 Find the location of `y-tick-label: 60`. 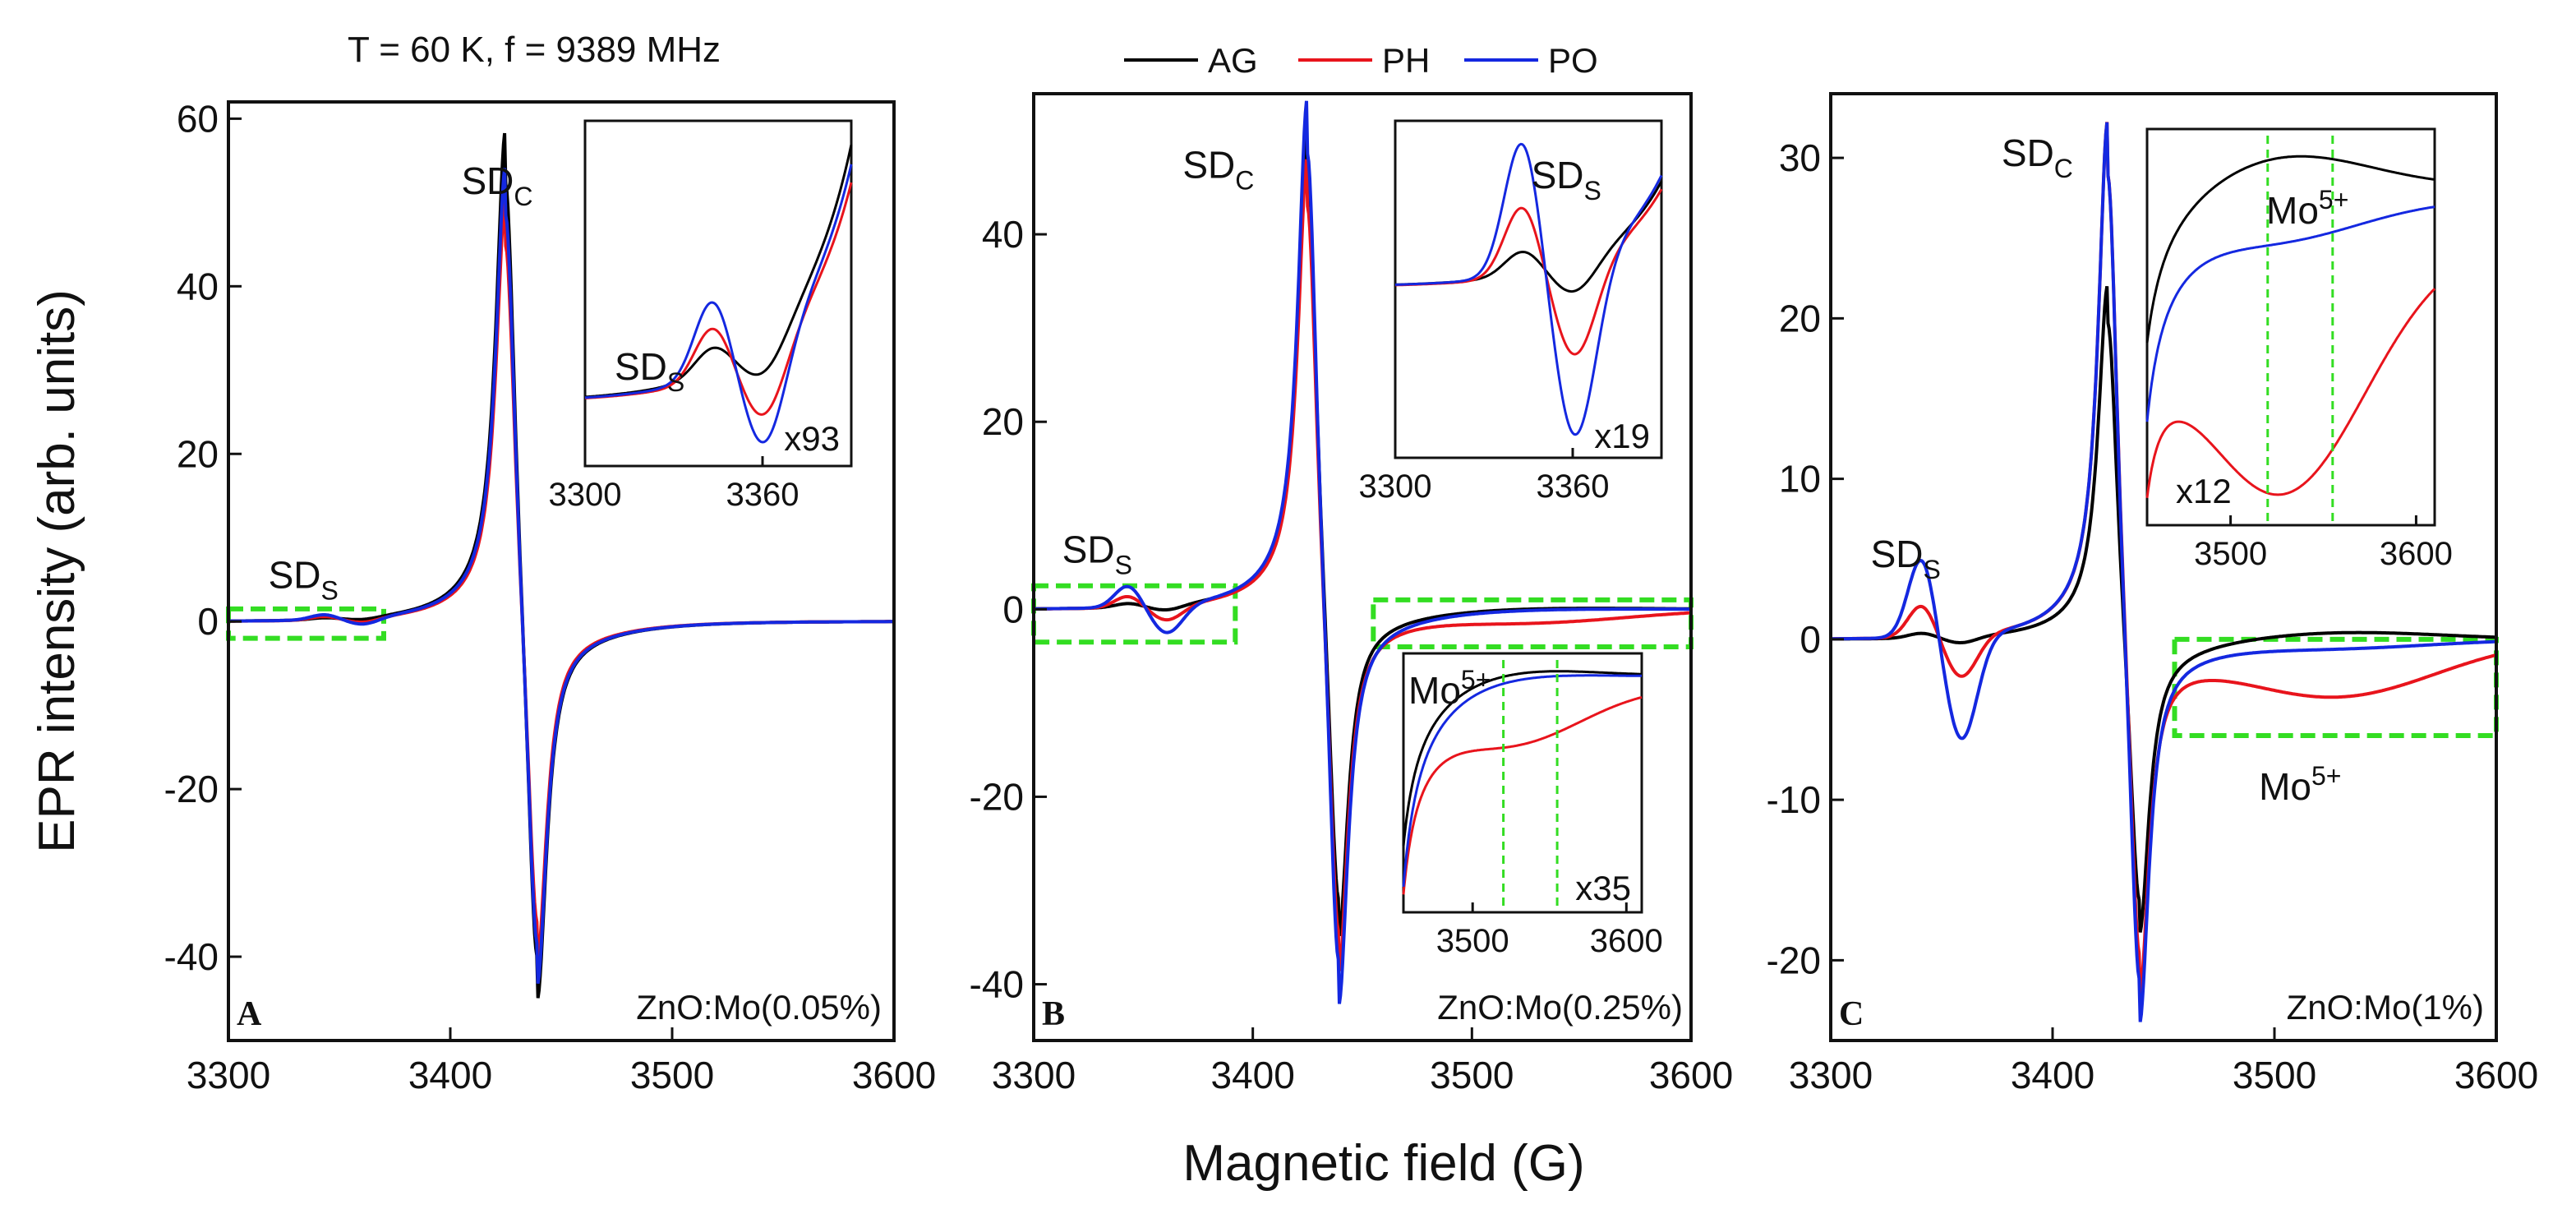

y-tick-label: 60 is located at coordinates (198, 118).